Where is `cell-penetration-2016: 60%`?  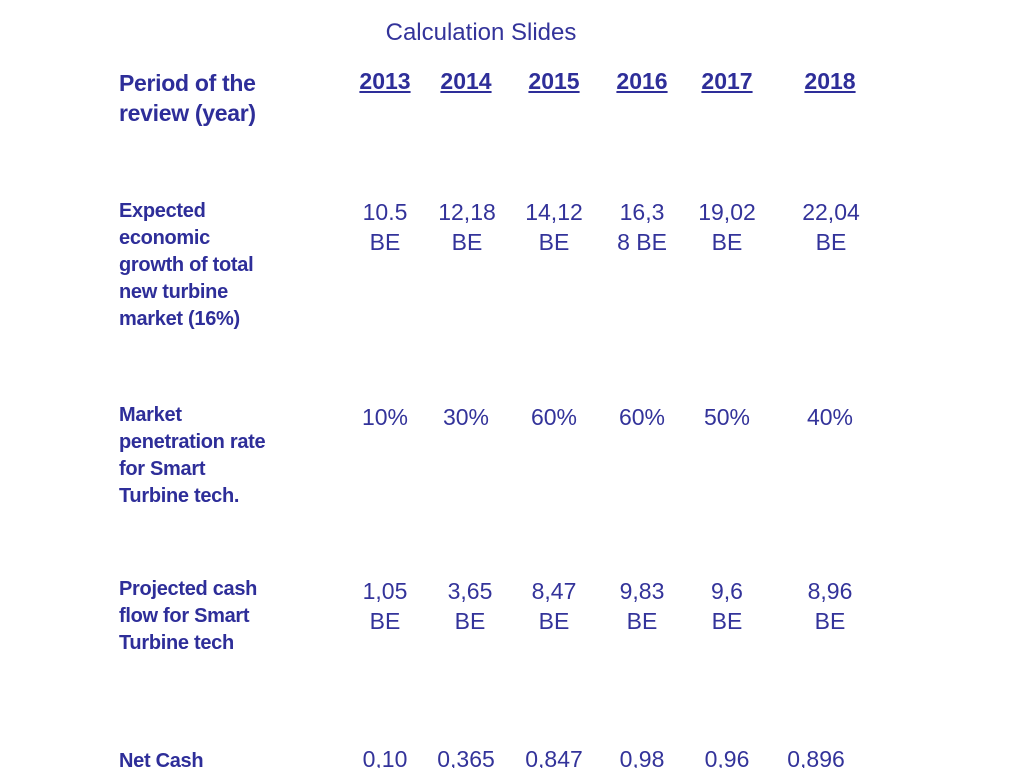 cell-penetration-2016: 60% is located at coordinates (642, 417).